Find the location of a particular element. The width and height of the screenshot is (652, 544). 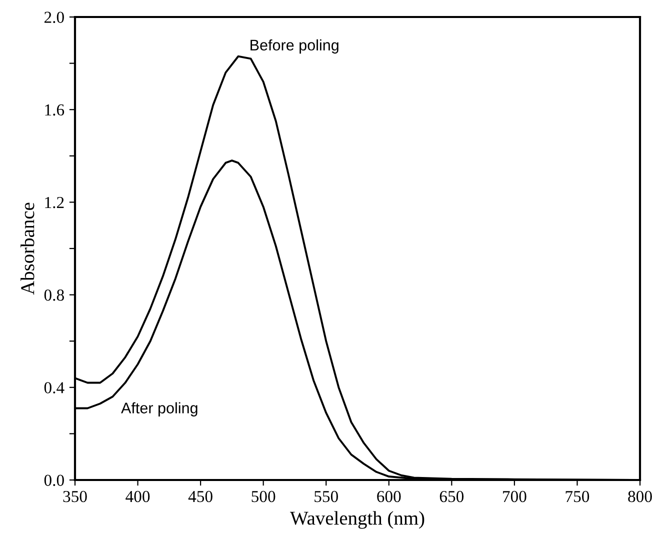

x-tick-label: 750 is located at coordinates (578, 496).